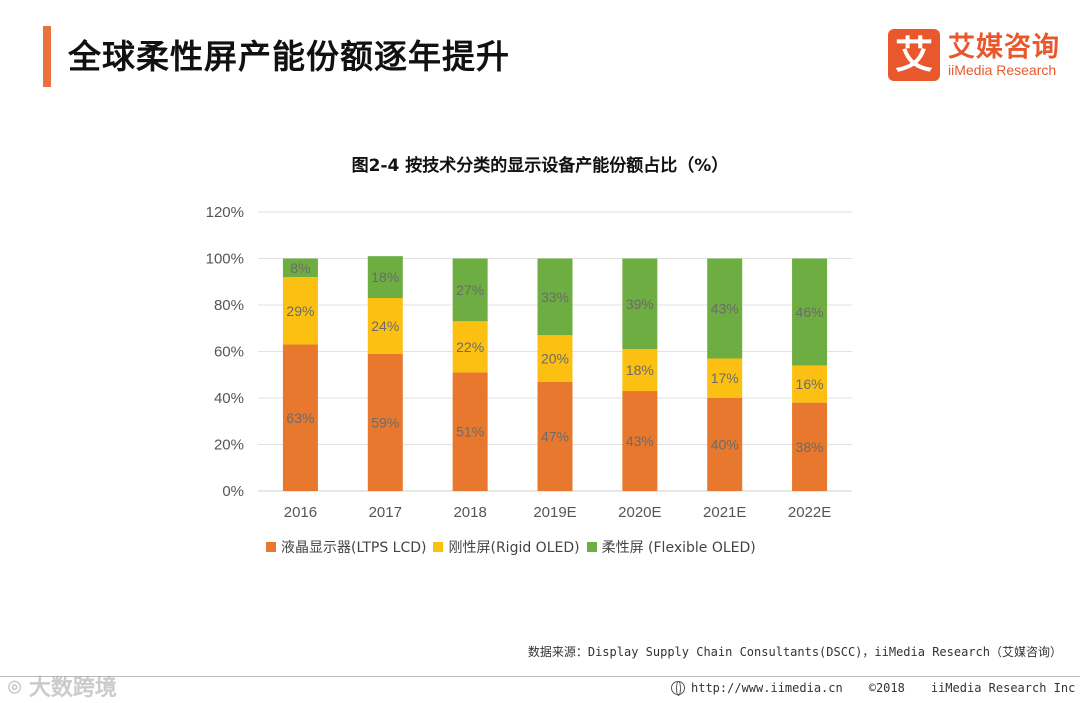  Describe the element at coordinates (225, 212) in the screenshot. I see `y-tick-label: 120%` at that location.